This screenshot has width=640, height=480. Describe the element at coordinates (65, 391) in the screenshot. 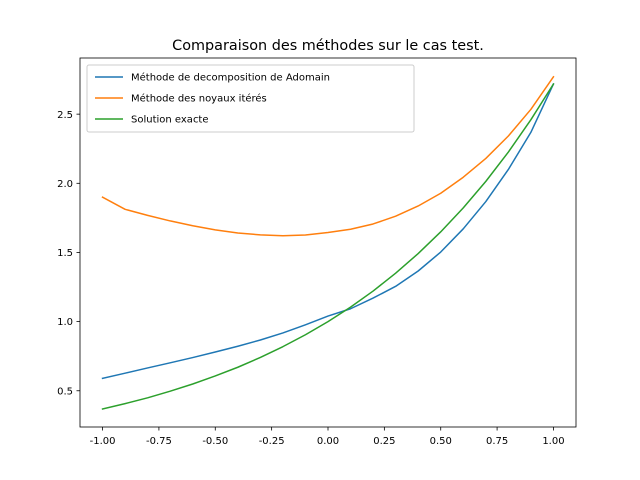

I see `y-tick-label: 0.5` at that location.